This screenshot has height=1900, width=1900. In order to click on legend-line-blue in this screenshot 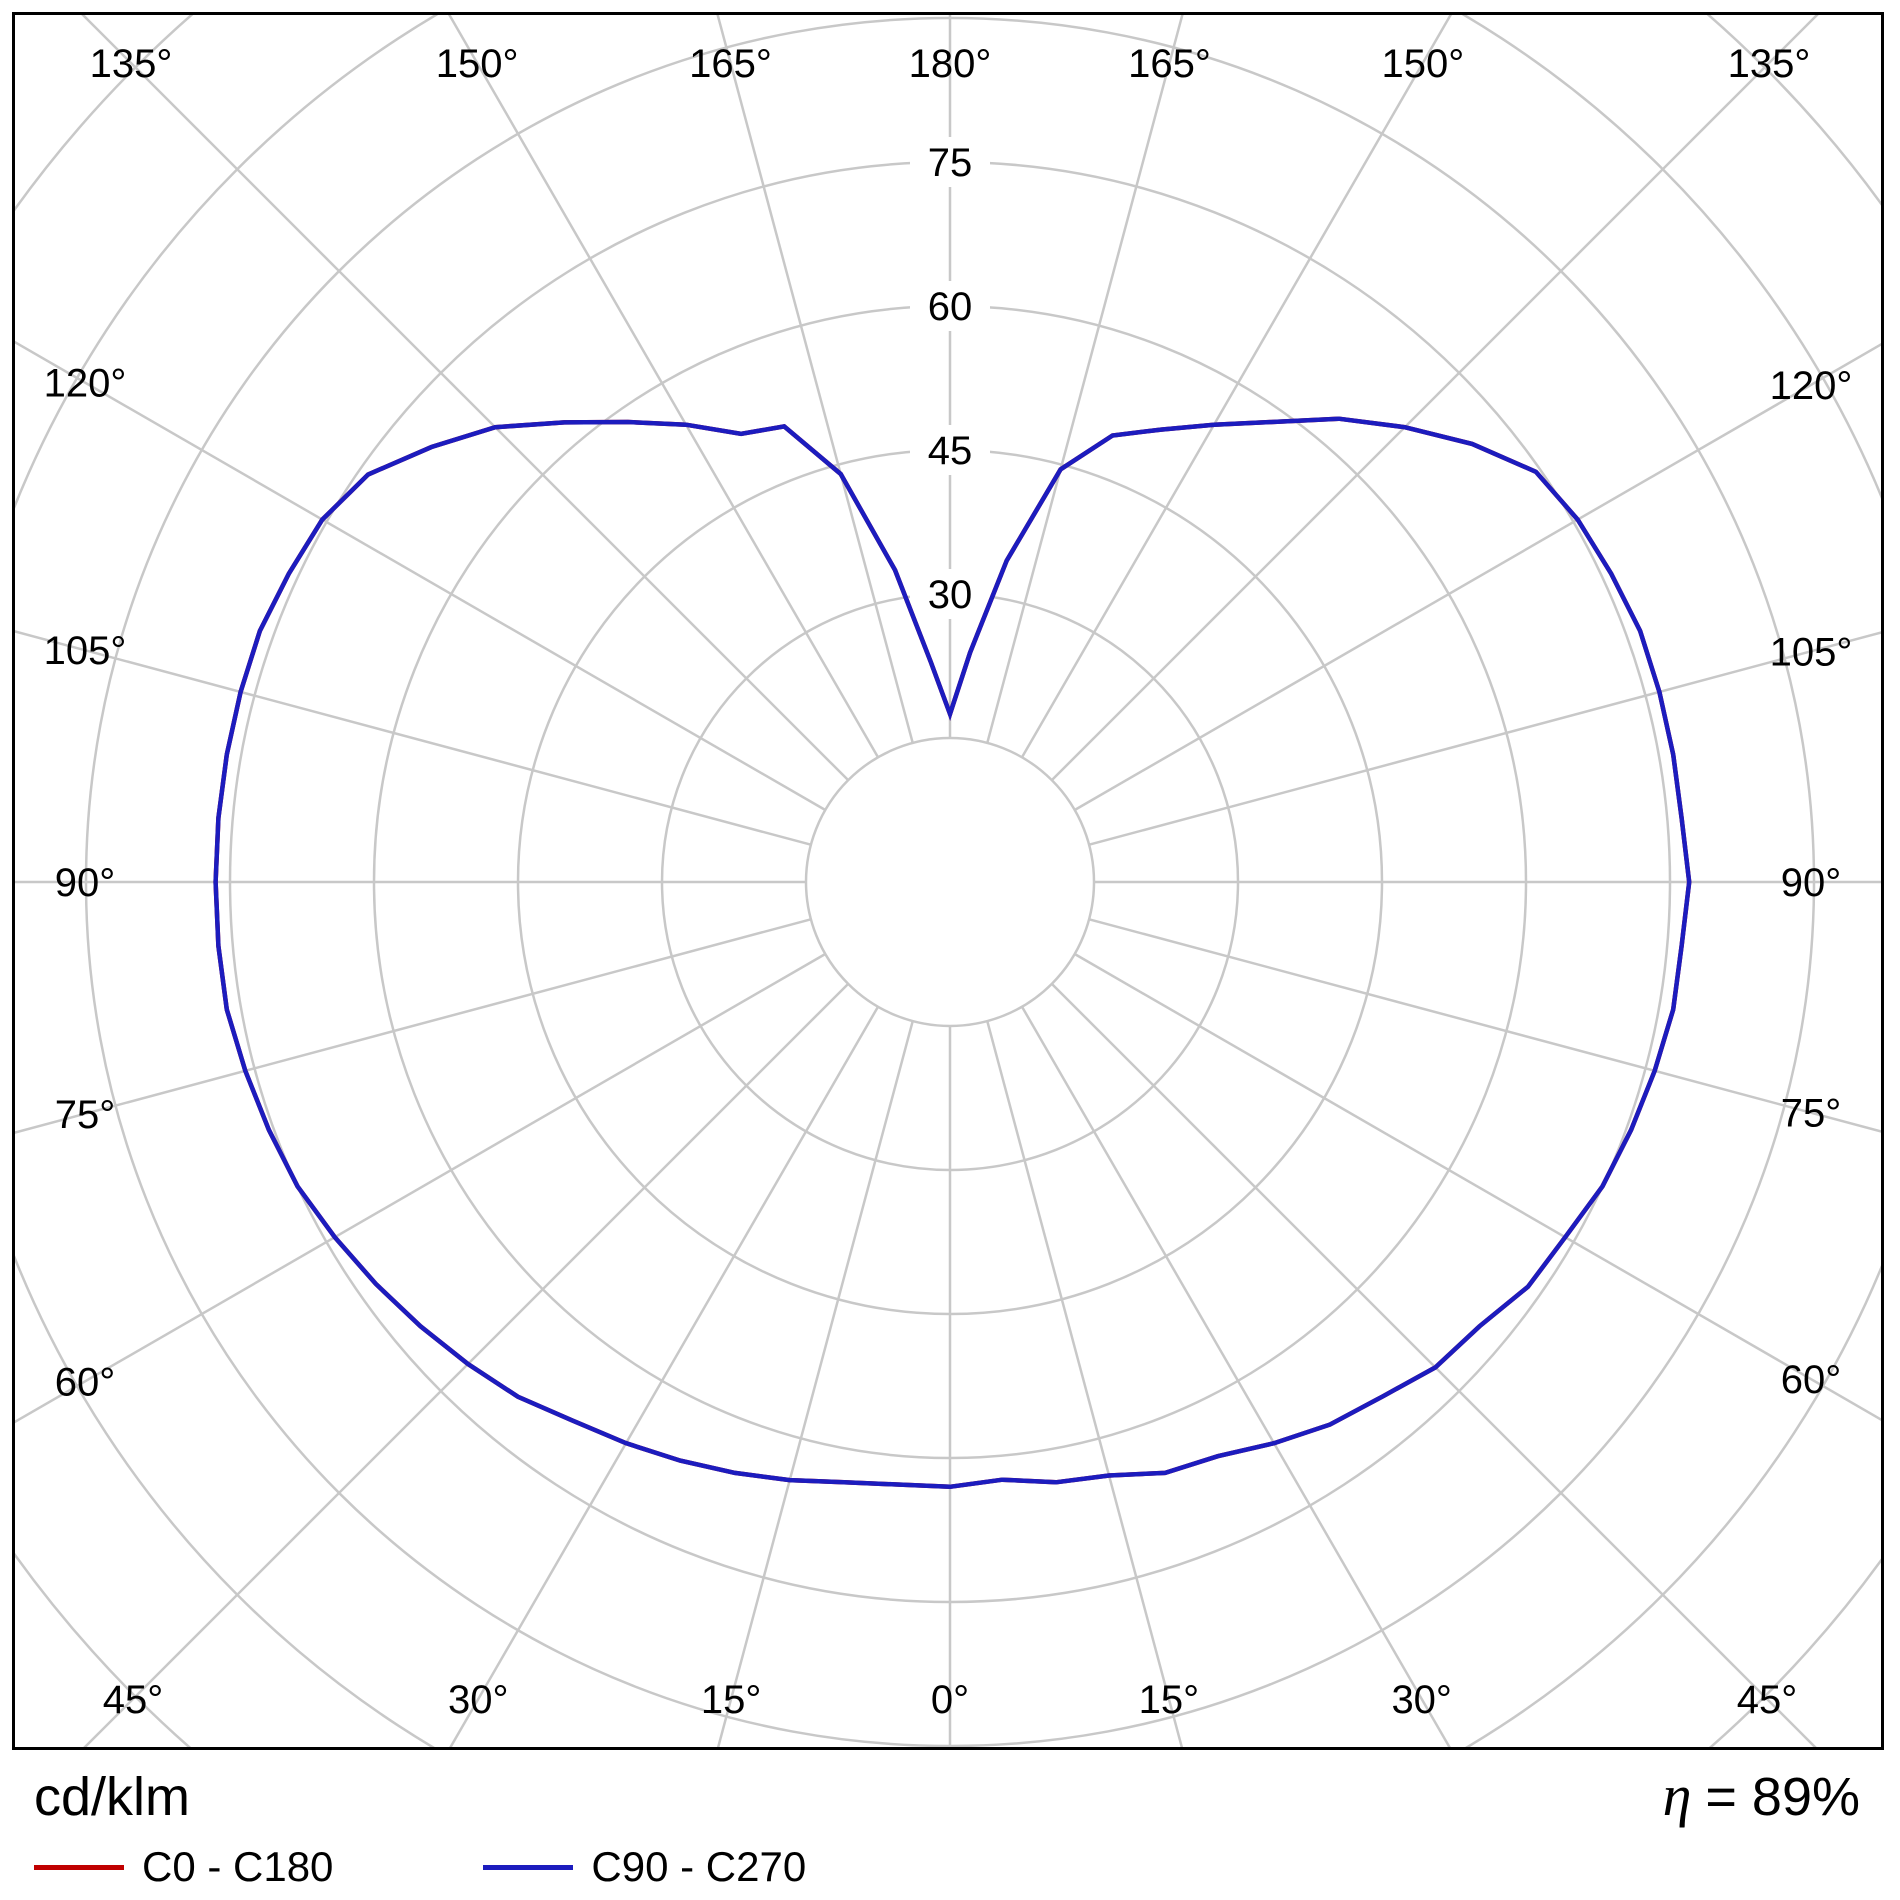, I will do `click(528, 1867)`.